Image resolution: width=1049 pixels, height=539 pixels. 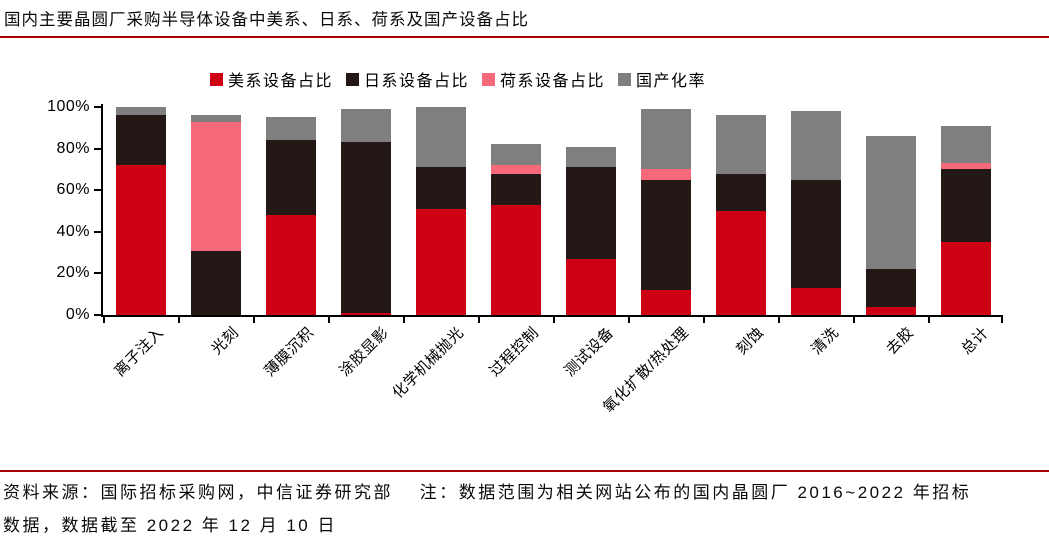 I want to click on chart-title: 国内主要晶圆厂采购半导体设备中美系、日系、荷系及国产设备占比, so click(x=266, y=20).